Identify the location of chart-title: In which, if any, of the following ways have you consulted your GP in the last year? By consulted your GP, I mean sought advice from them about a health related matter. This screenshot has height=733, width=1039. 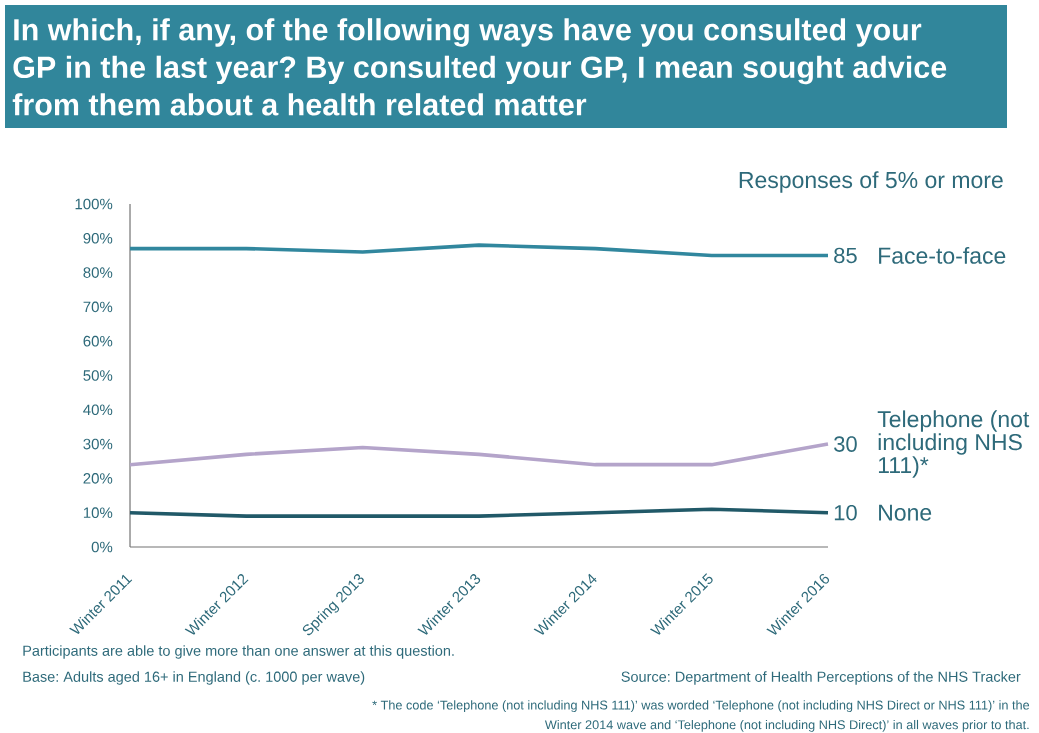
(479, 67).